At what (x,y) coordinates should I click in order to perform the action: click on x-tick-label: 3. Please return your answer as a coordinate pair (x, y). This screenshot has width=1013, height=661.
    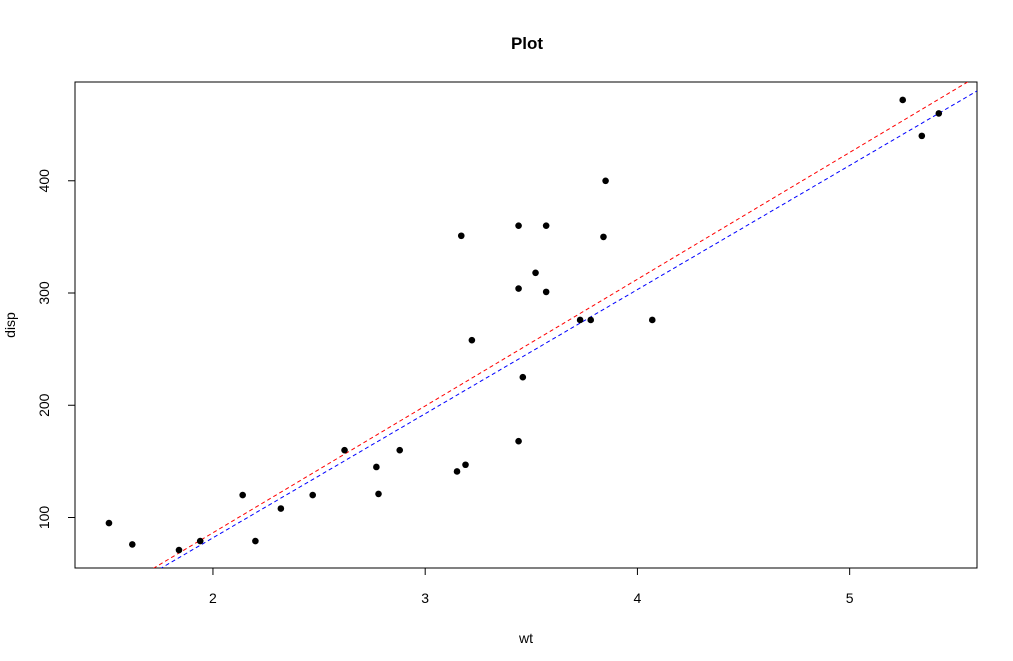
    Looking at the image, I should click on (425, 598).